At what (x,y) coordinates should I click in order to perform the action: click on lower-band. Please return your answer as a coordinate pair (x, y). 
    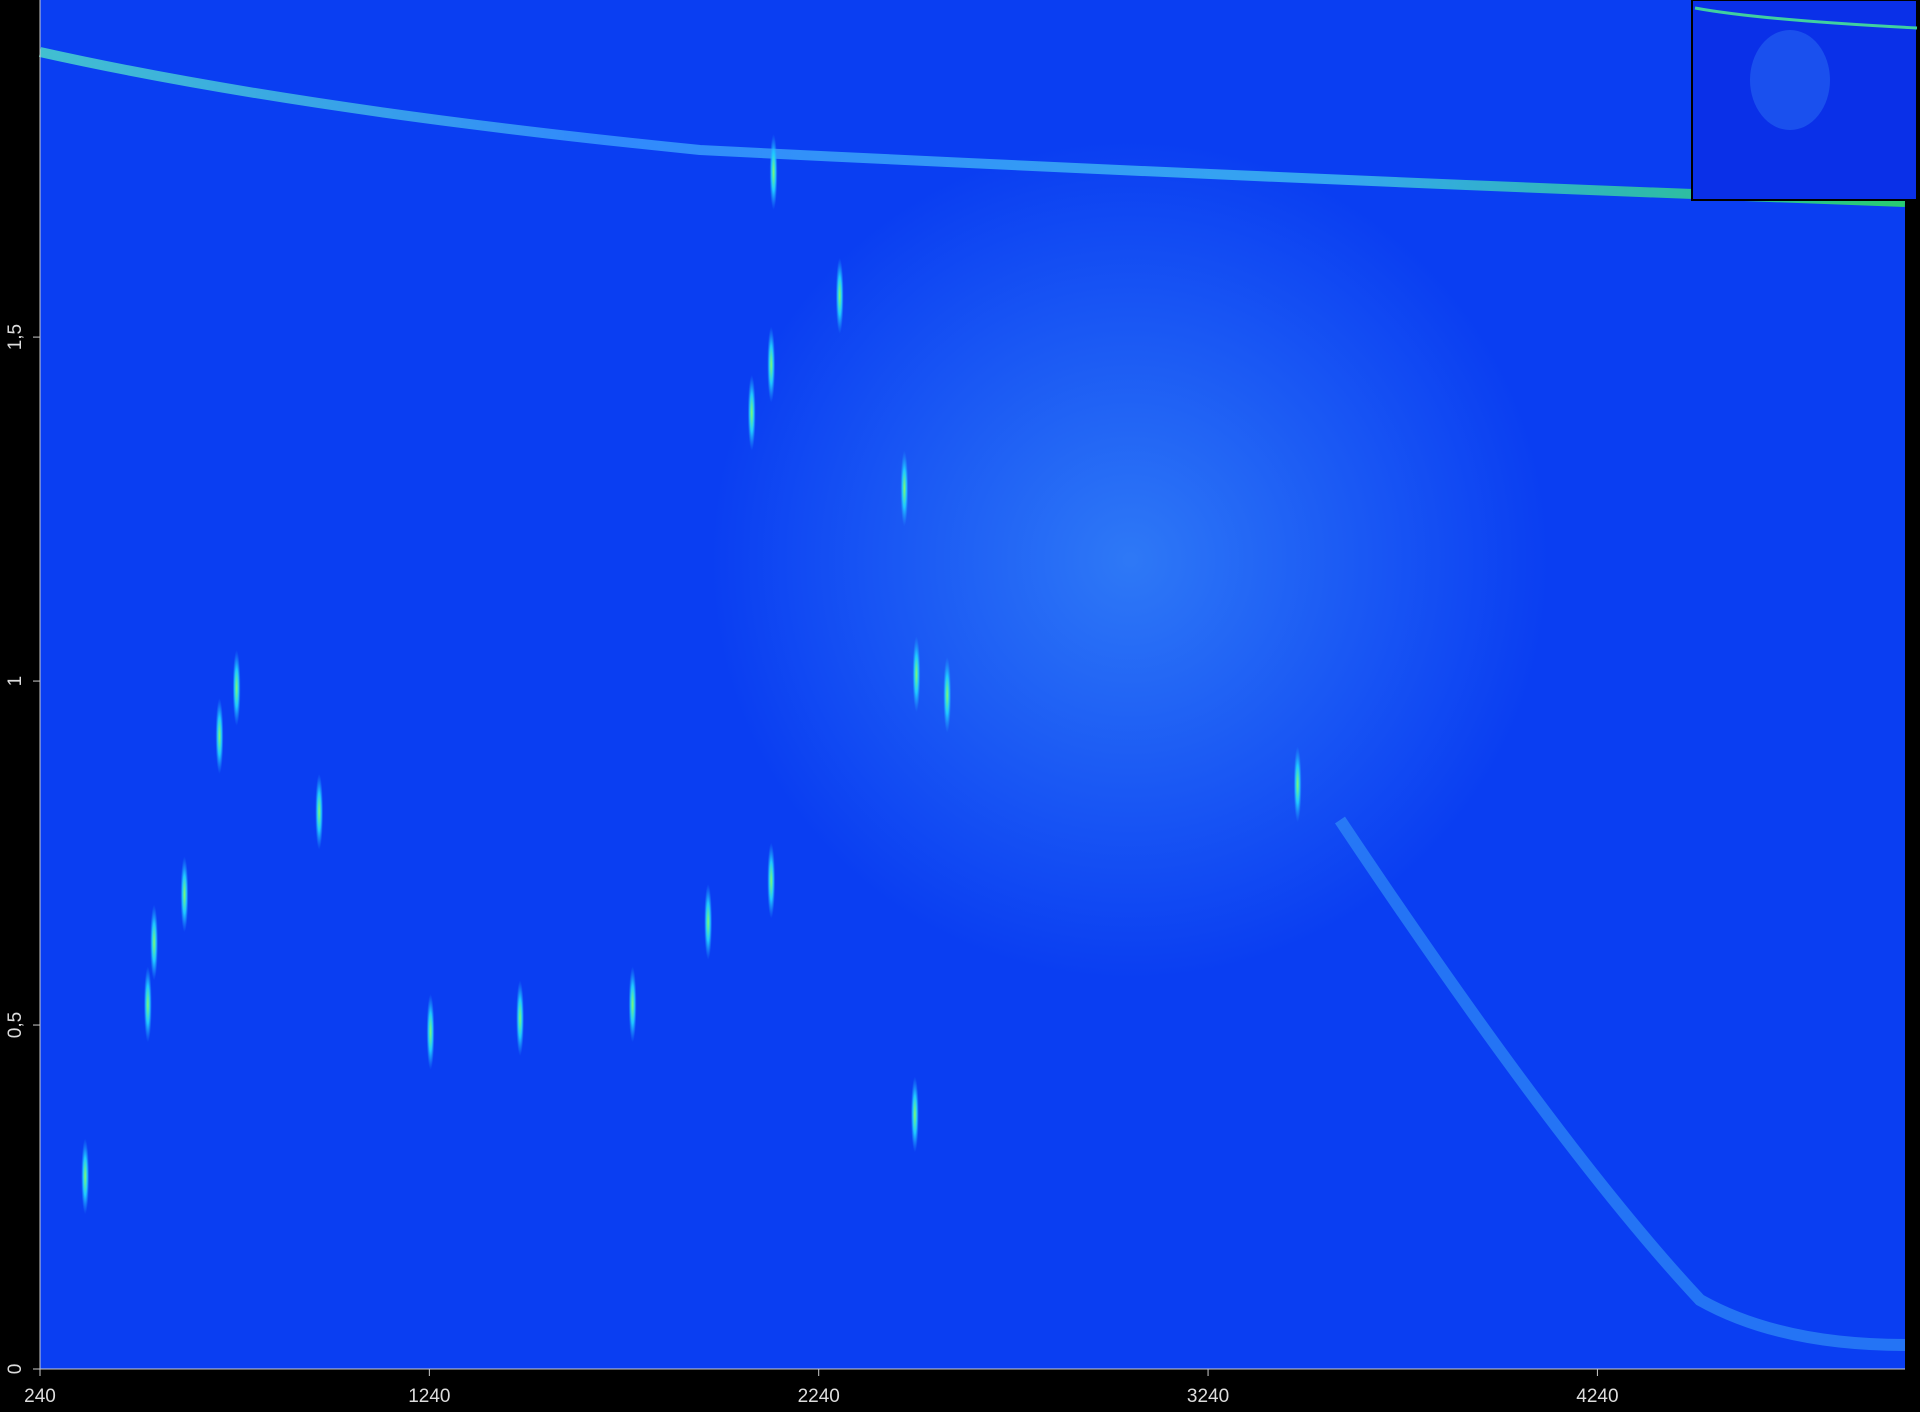
    Looking at the image, I should click on (1620, 1083).